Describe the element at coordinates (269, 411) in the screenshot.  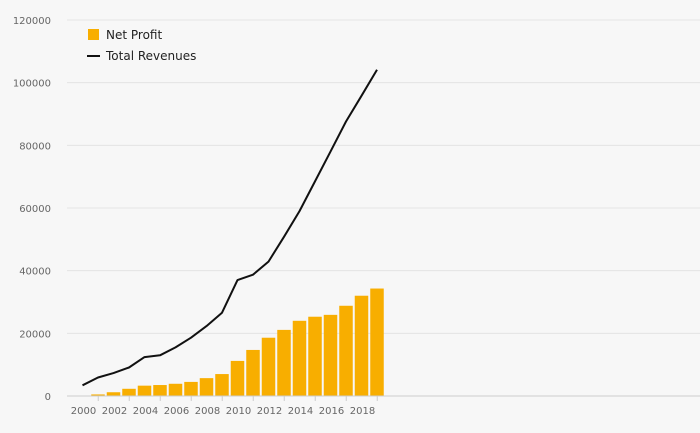
I see `x-tick-label: 2012` at that location.